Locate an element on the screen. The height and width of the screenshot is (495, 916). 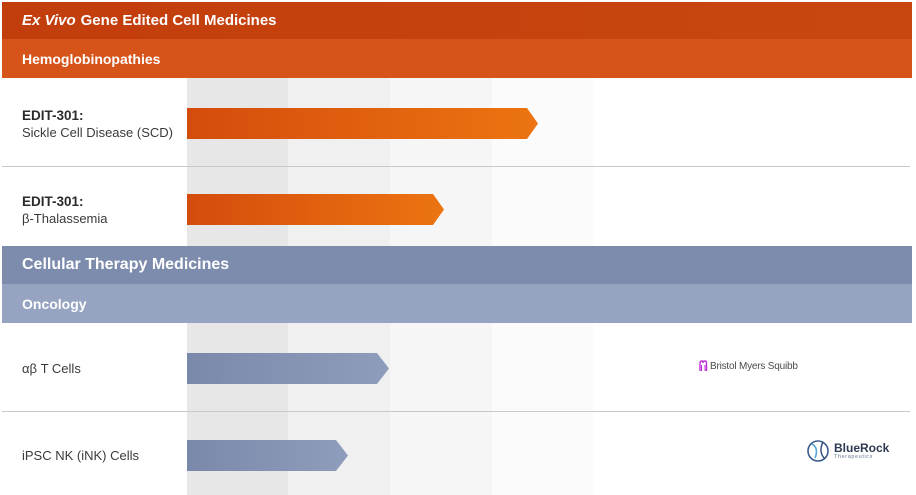
program-label: αβ T Cells is located at coordinates (51, 368).